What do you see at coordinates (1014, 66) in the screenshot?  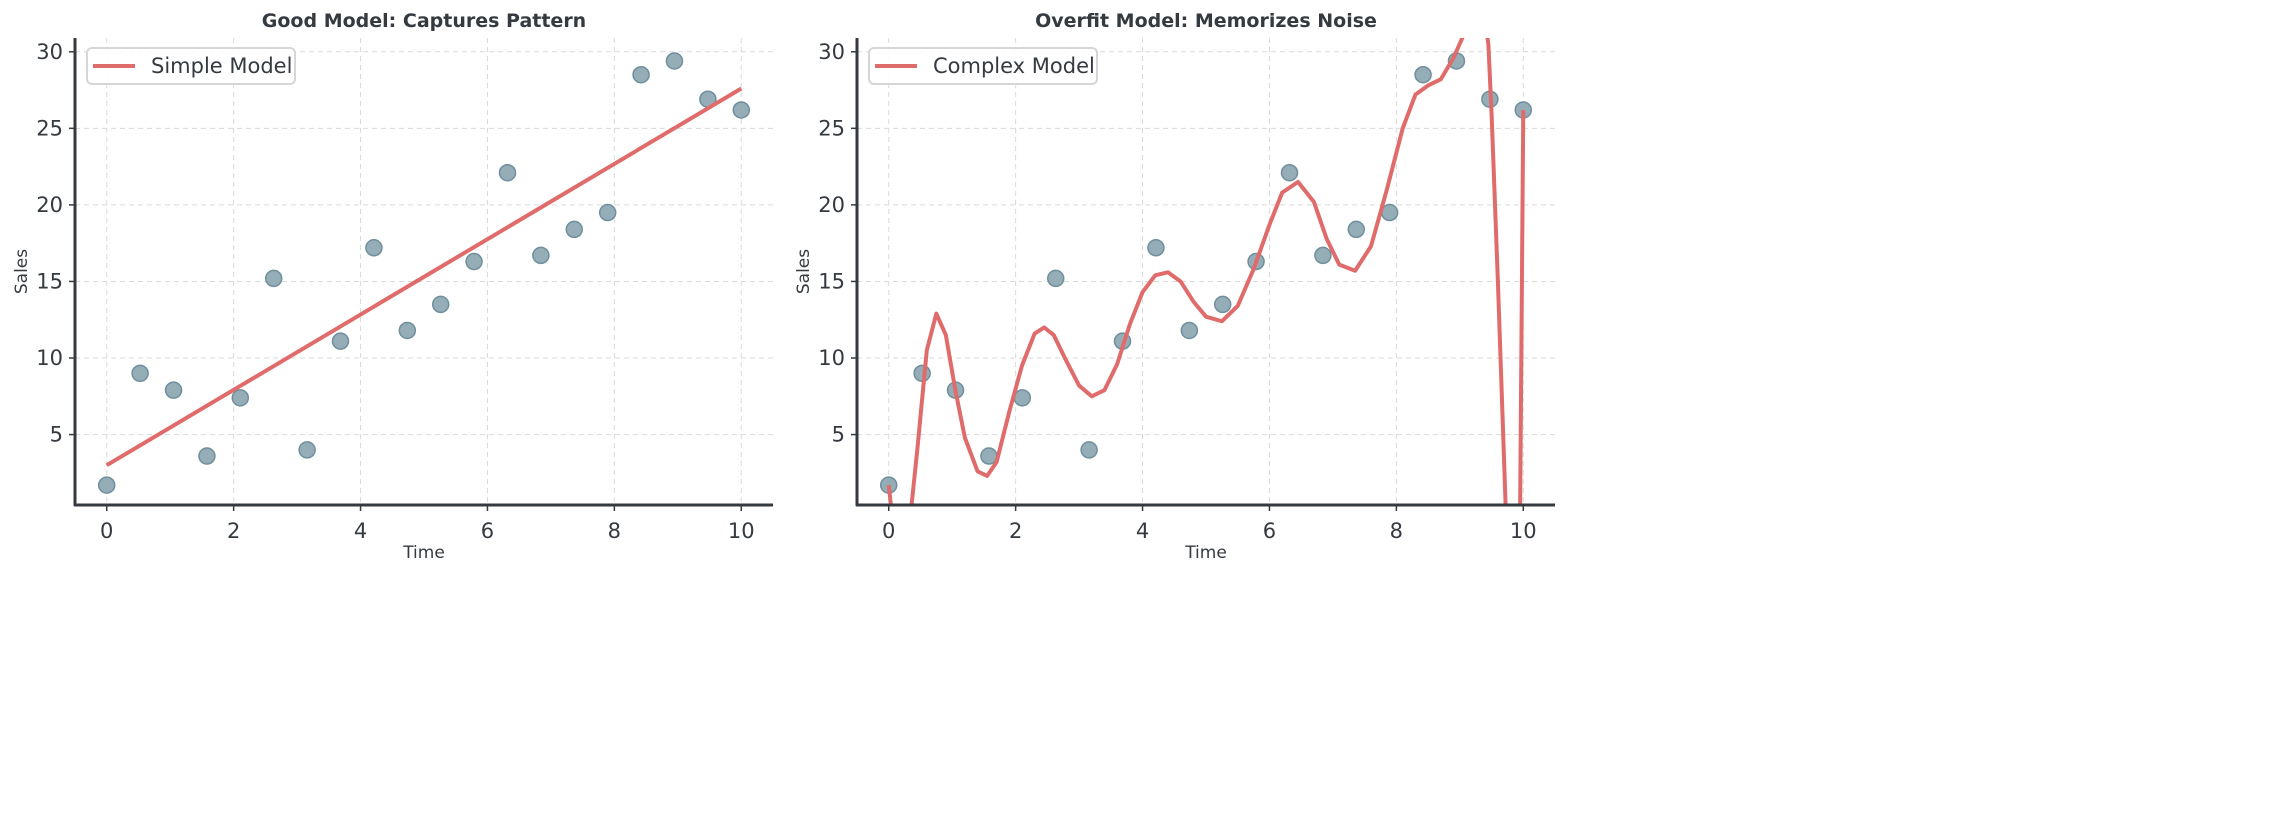 I see `legend-label: Complex Model` at bounding box center [1014, 66].